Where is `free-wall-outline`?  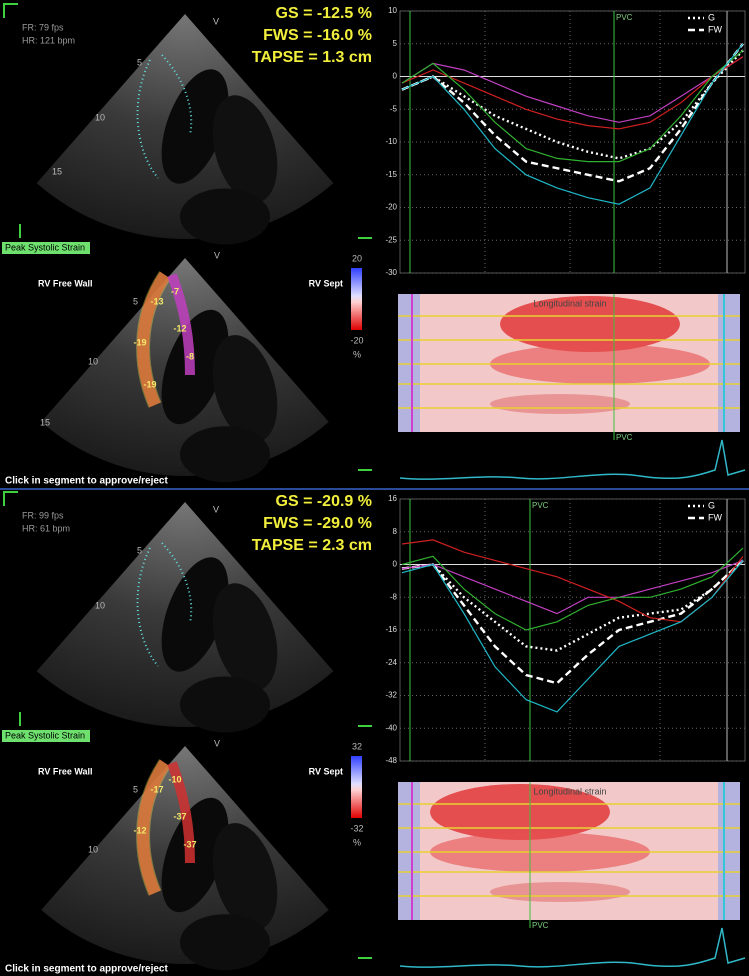
free-wall-outline is located at coordinates (153, 827).